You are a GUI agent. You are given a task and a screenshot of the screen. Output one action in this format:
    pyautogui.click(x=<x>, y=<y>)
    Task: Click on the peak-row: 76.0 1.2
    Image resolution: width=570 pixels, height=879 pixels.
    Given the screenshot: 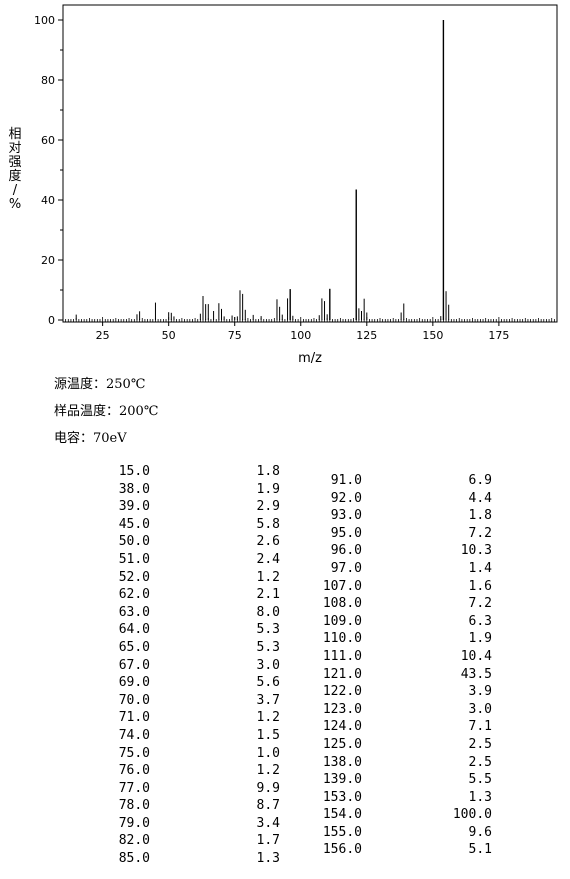 What is the action you would take?
    pyautogui.click(x=170, y=771)
    